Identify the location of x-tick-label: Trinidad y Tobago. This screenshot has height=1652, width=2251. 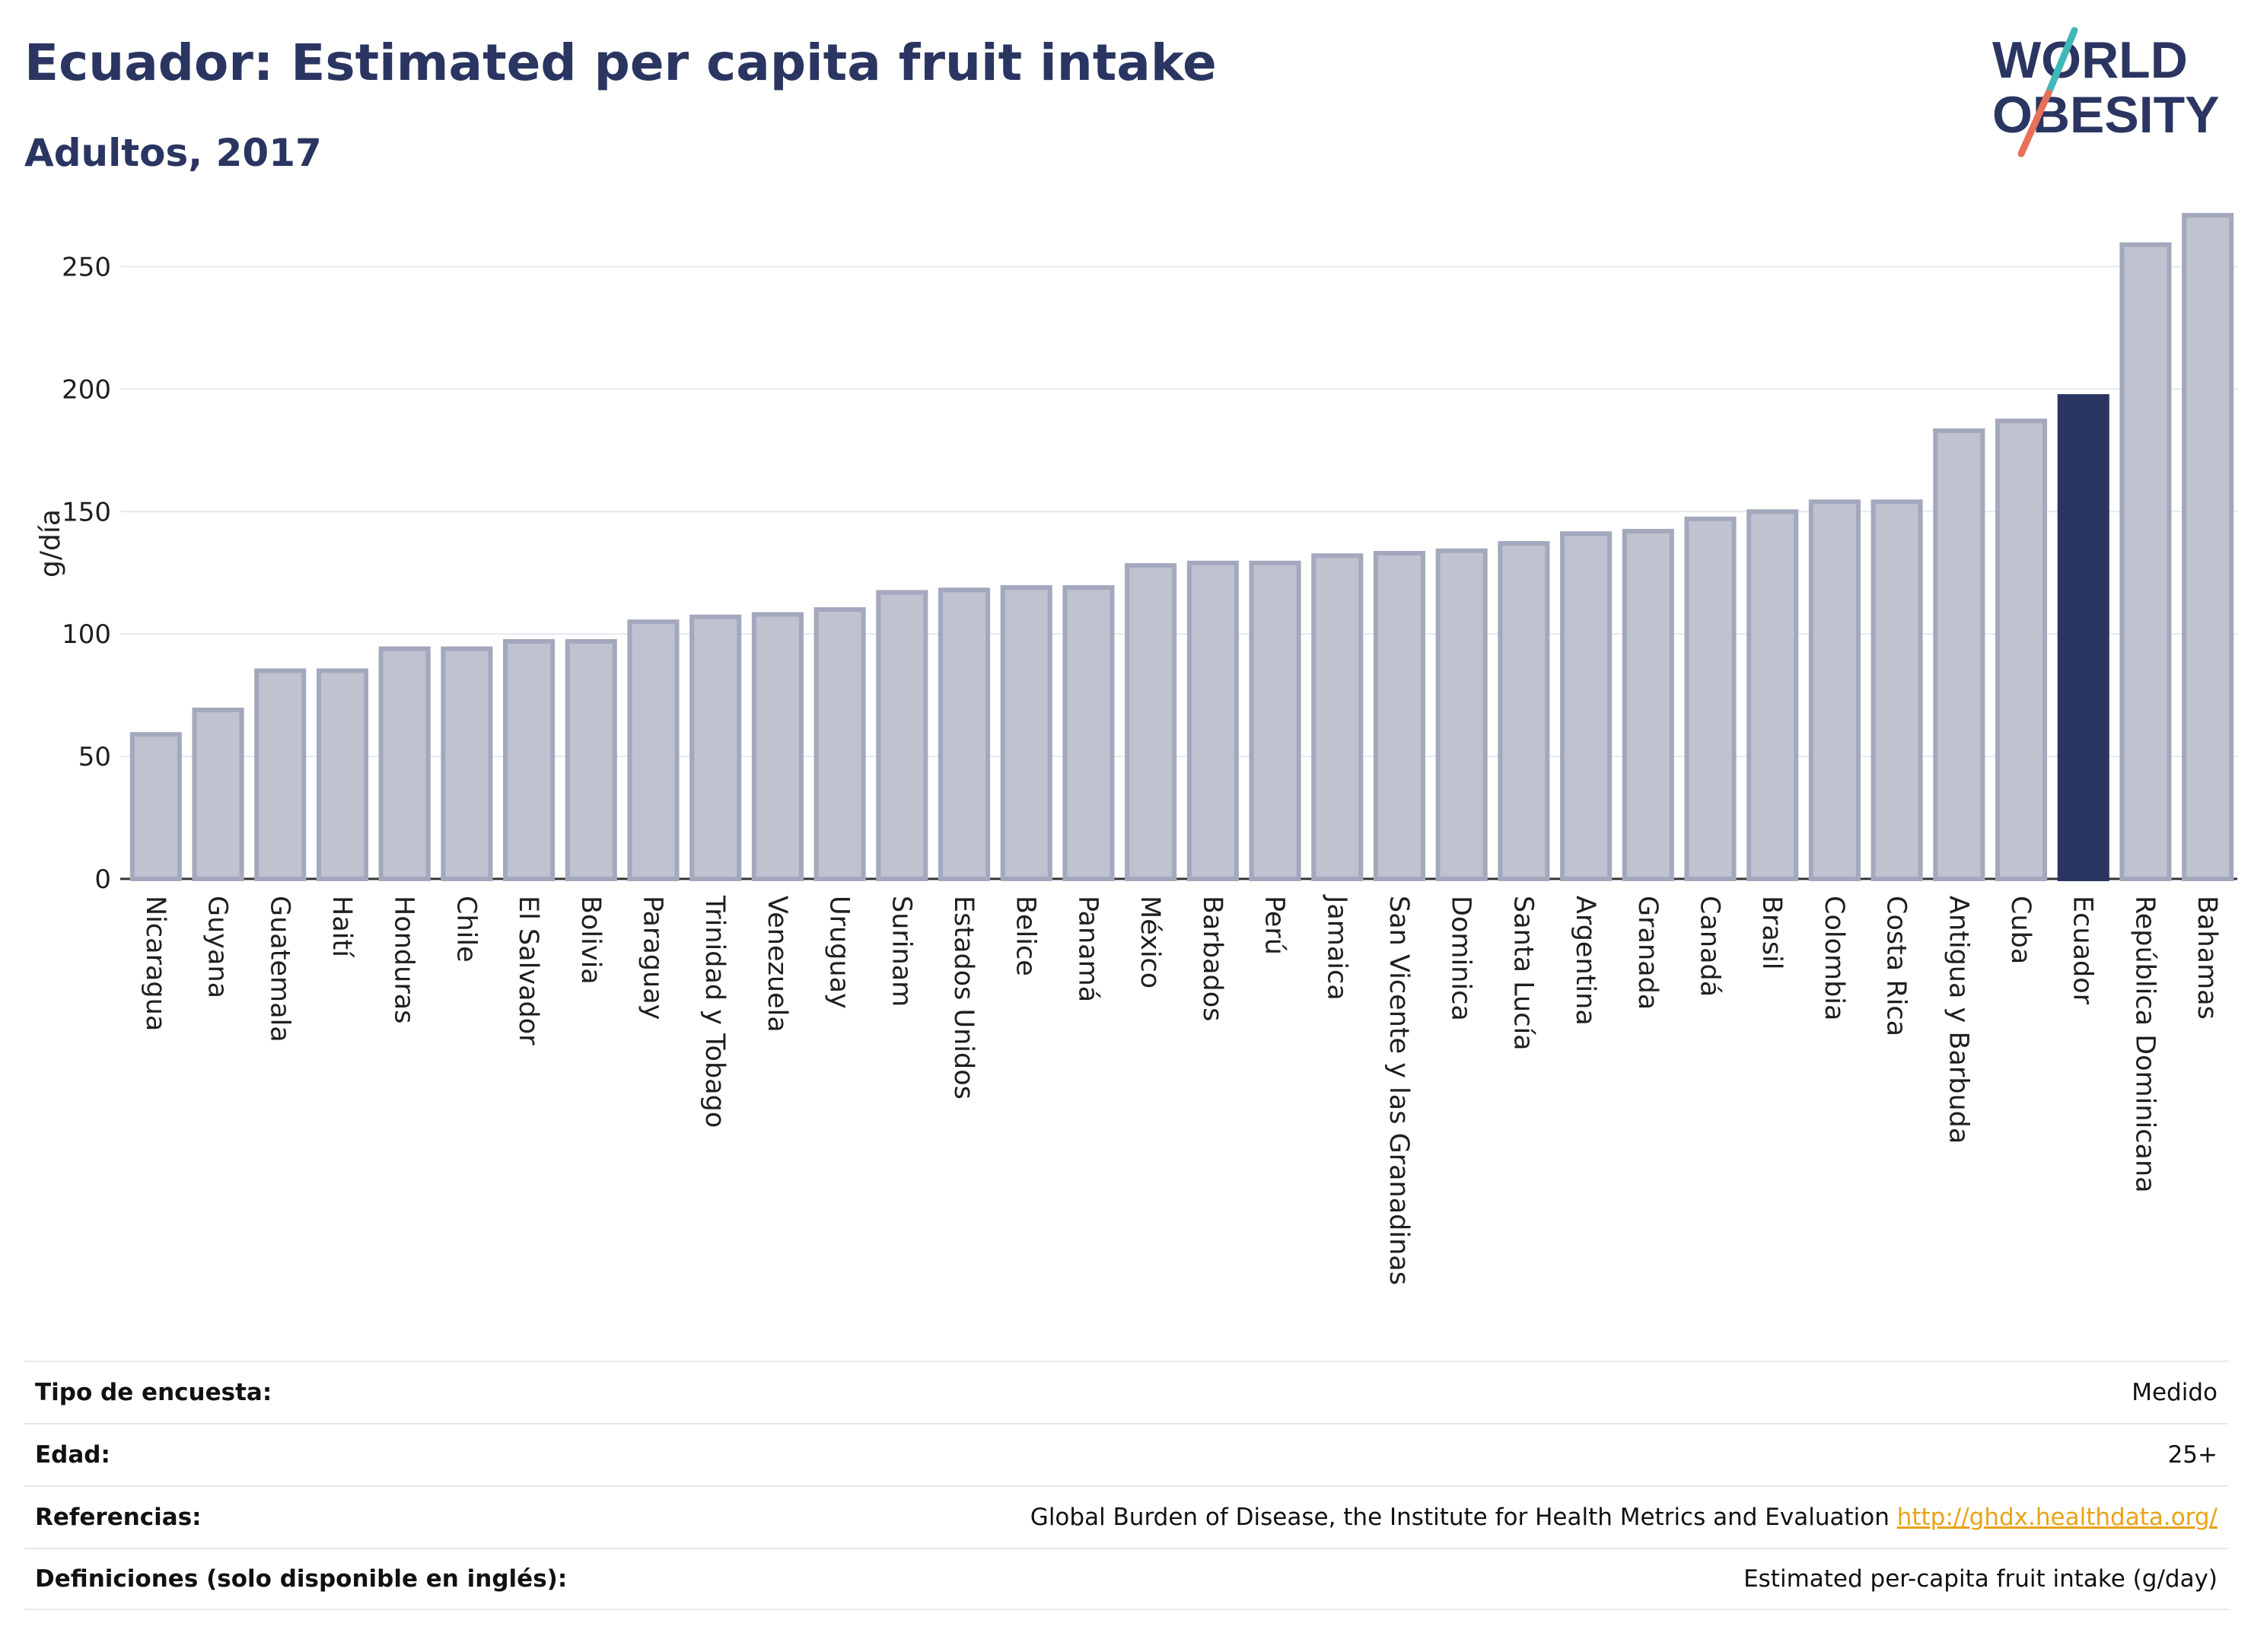
(714, 1011).